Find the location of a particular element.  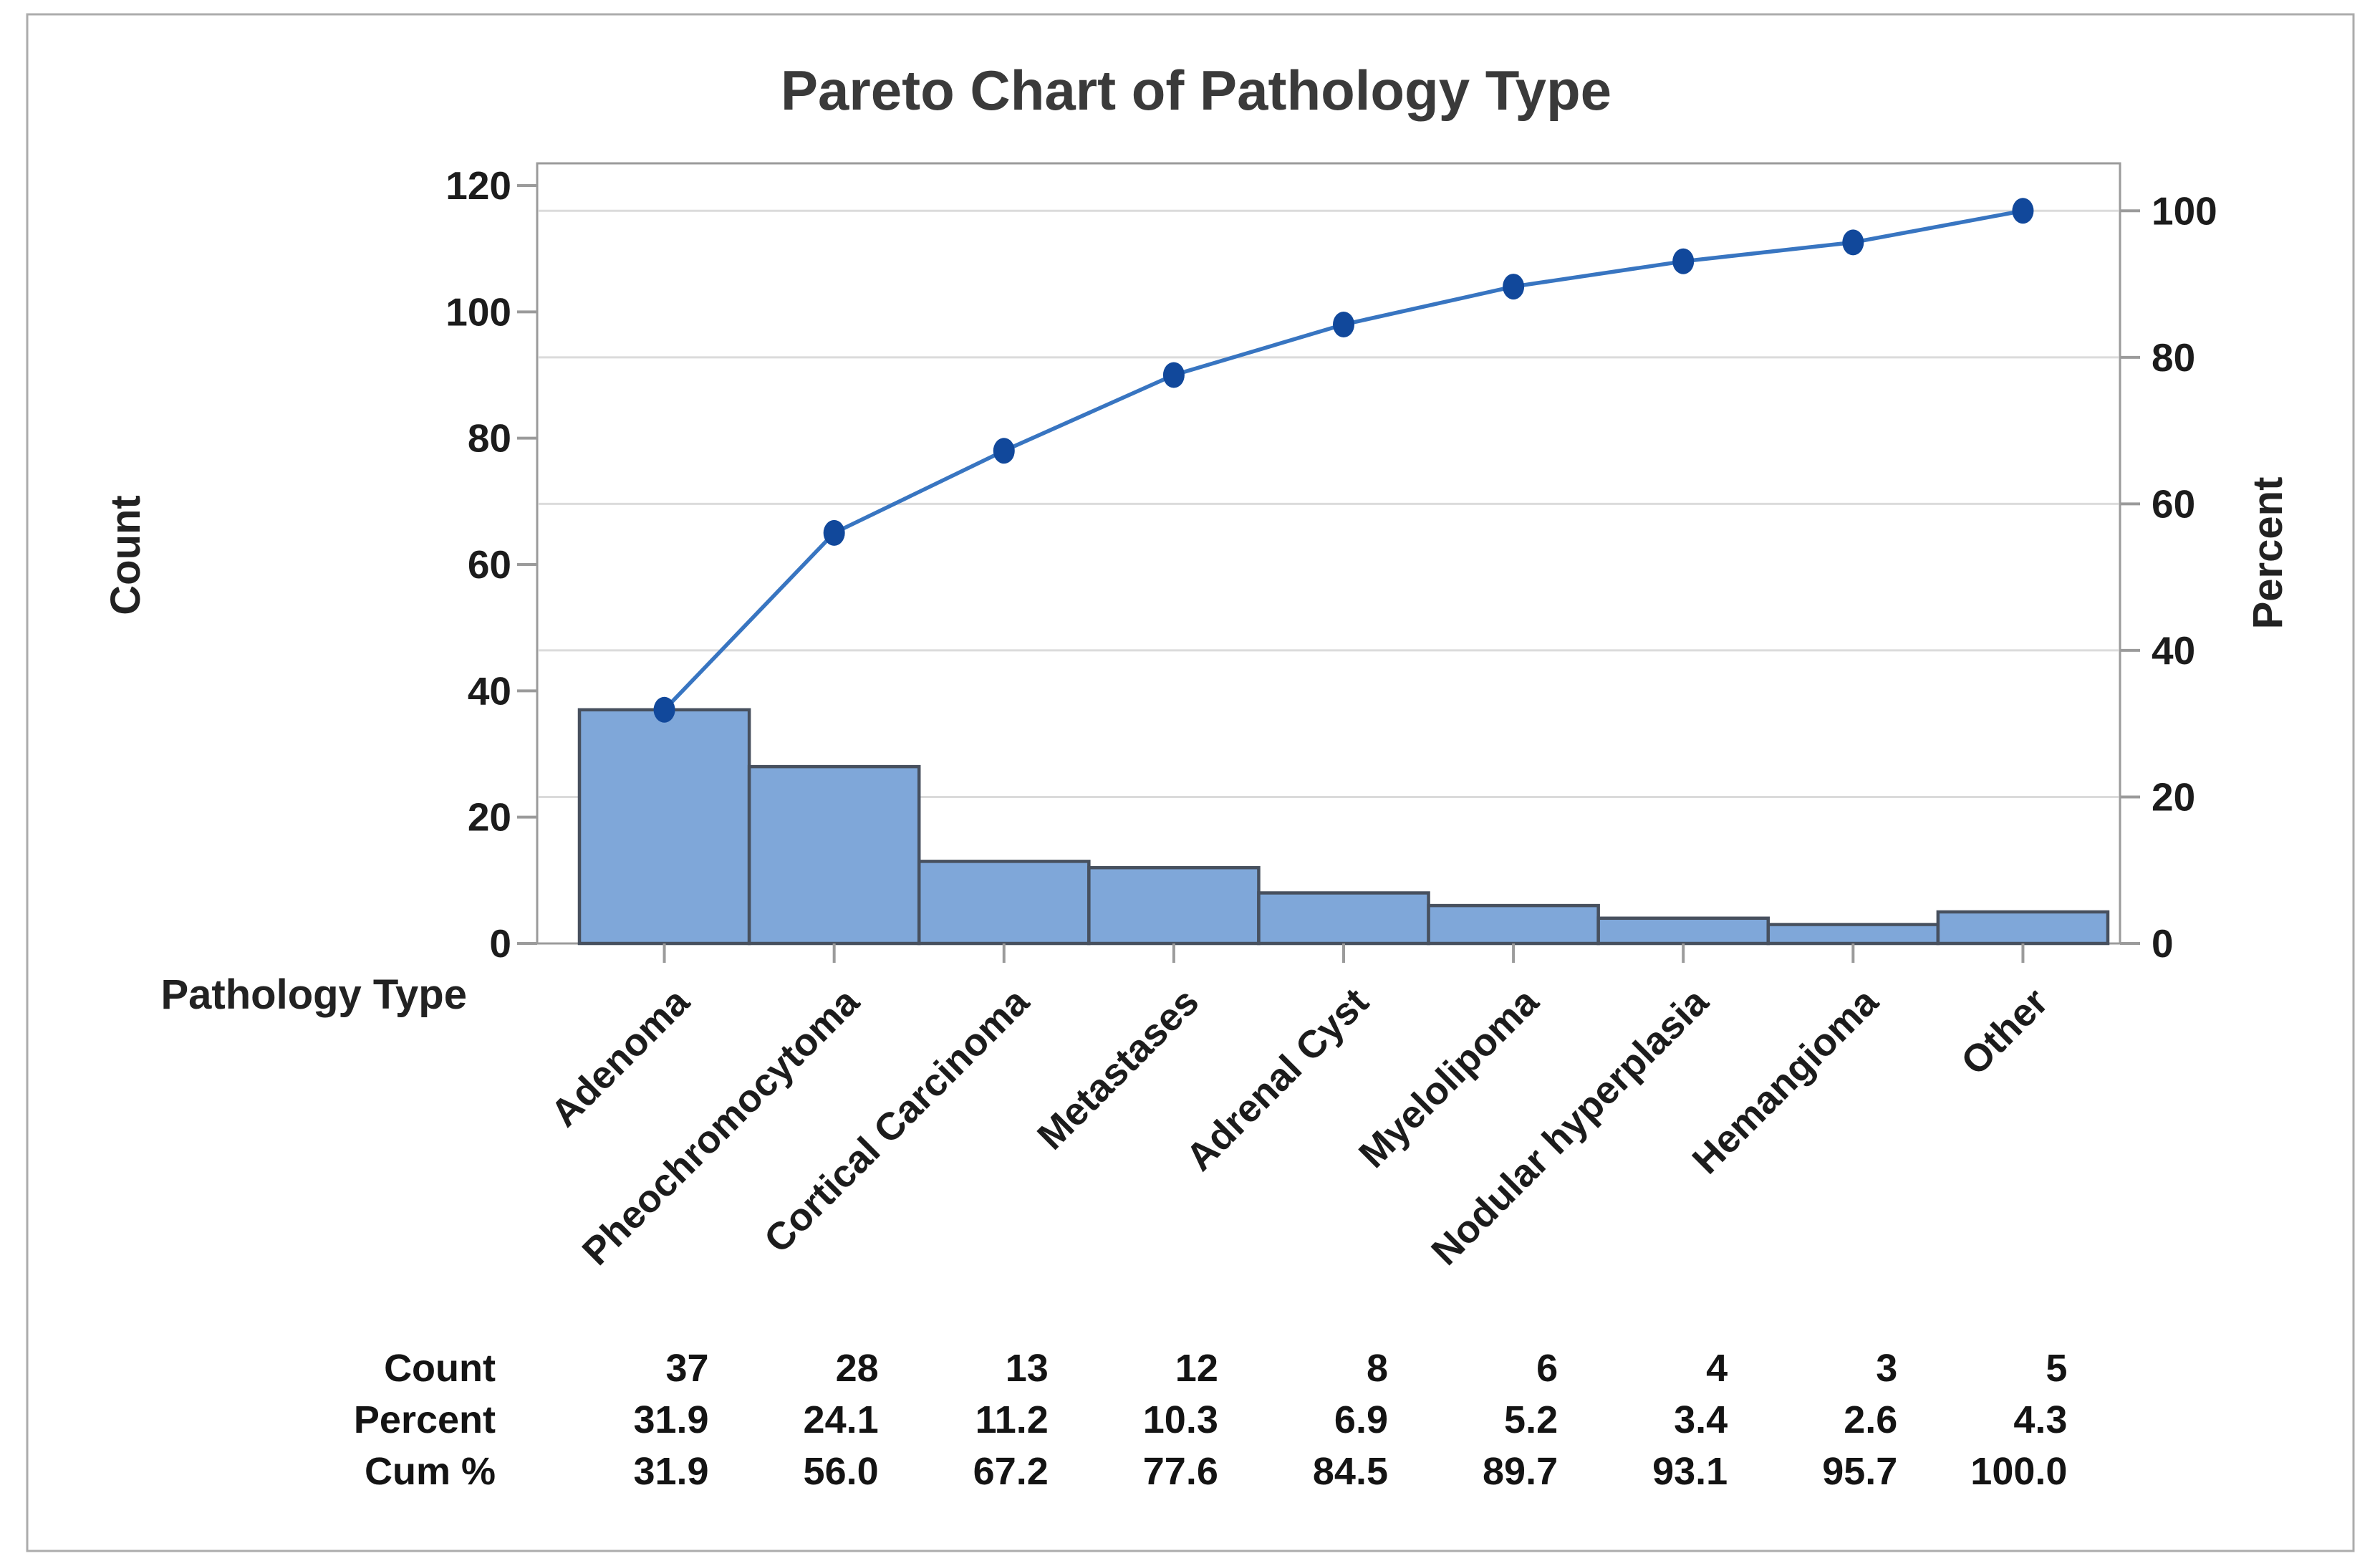

count-axis-tick-label: 0 is located at coordinates (500, 943).